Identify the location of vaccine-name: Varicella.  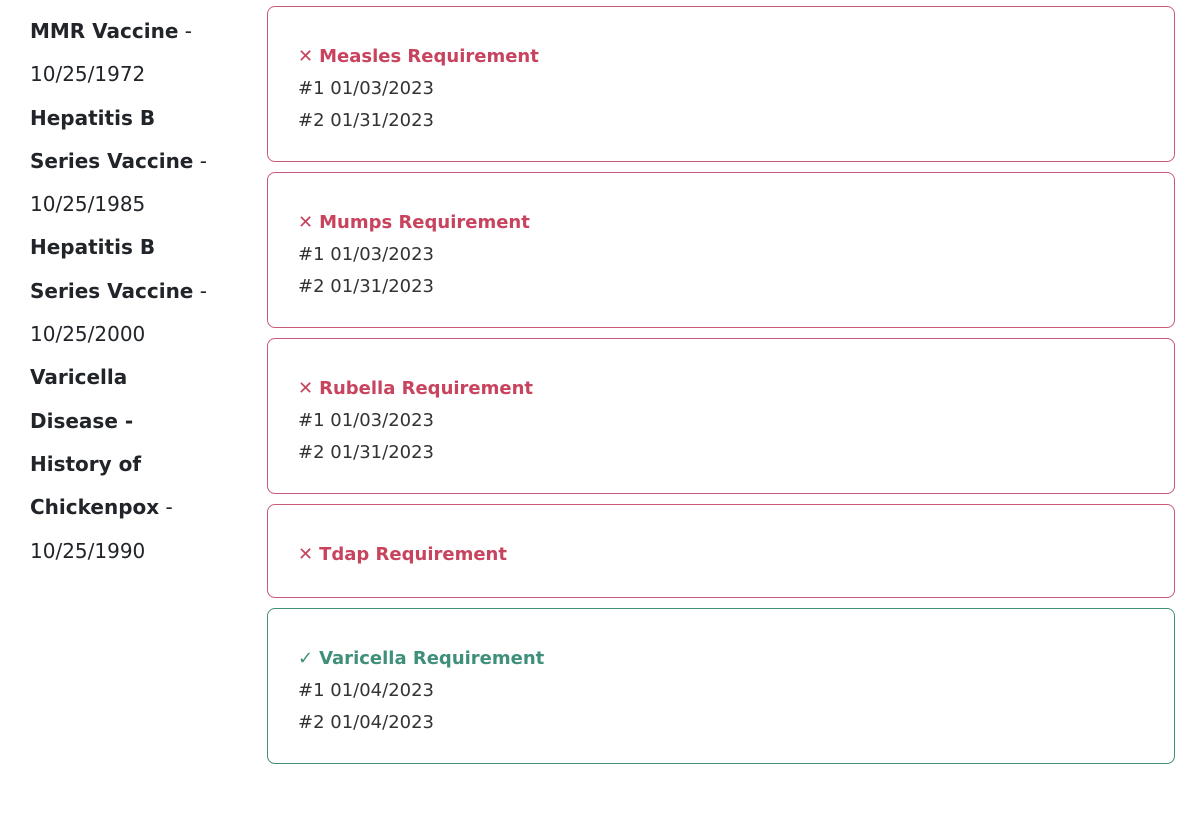
(79, 377).